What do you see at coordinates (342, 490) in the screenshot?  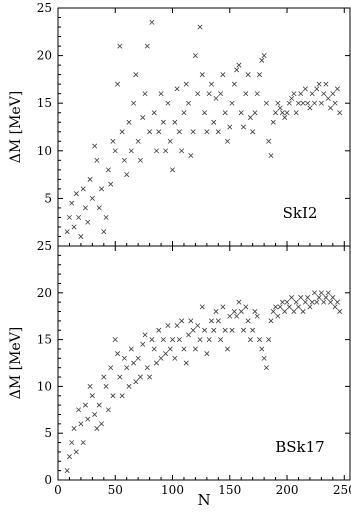 I see `x-tick-label: 250` at bounding box center [342, 490].